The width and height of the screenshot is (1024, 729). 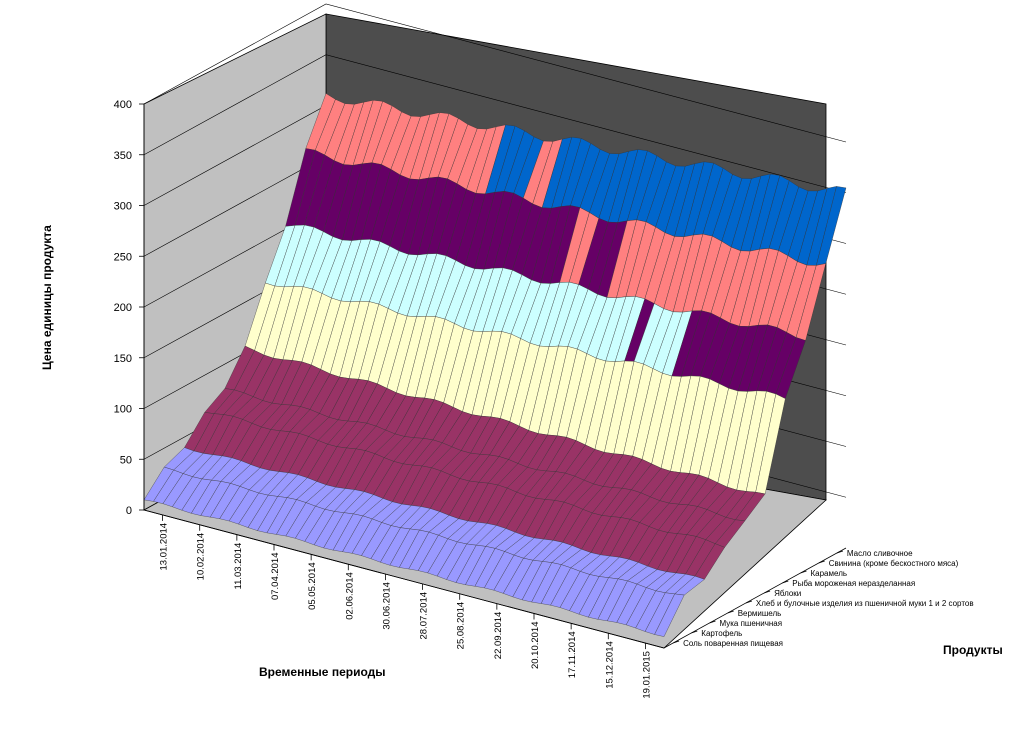 I want to click on y-axis-title: Цена единицы продукта, so click(x=47, y=297).